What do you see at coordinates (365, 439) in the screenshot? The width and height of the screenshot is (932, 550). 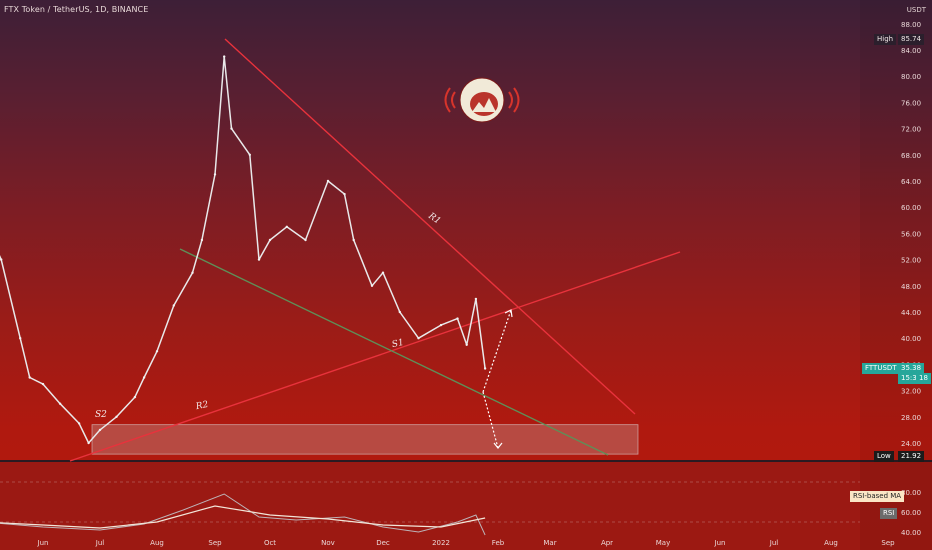 I see `support-zone` at bounding box center [365, 439].